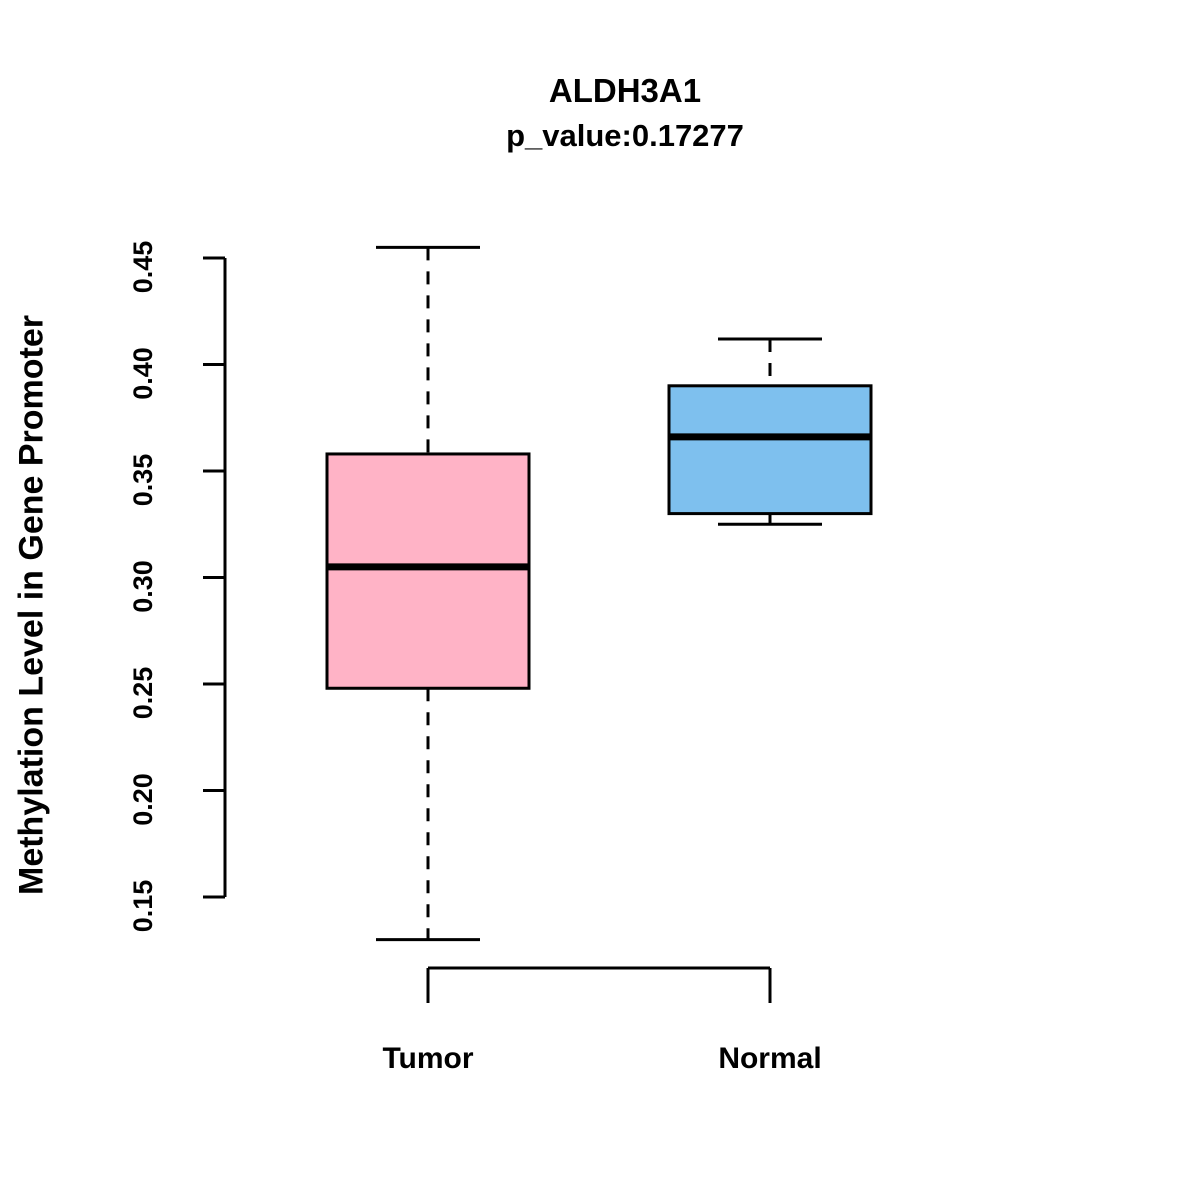  What do you see at coordinates (143, 906) in the screenshot?
I see `y-axis-tick-label: 0.15` at bounding box center [143, 906].